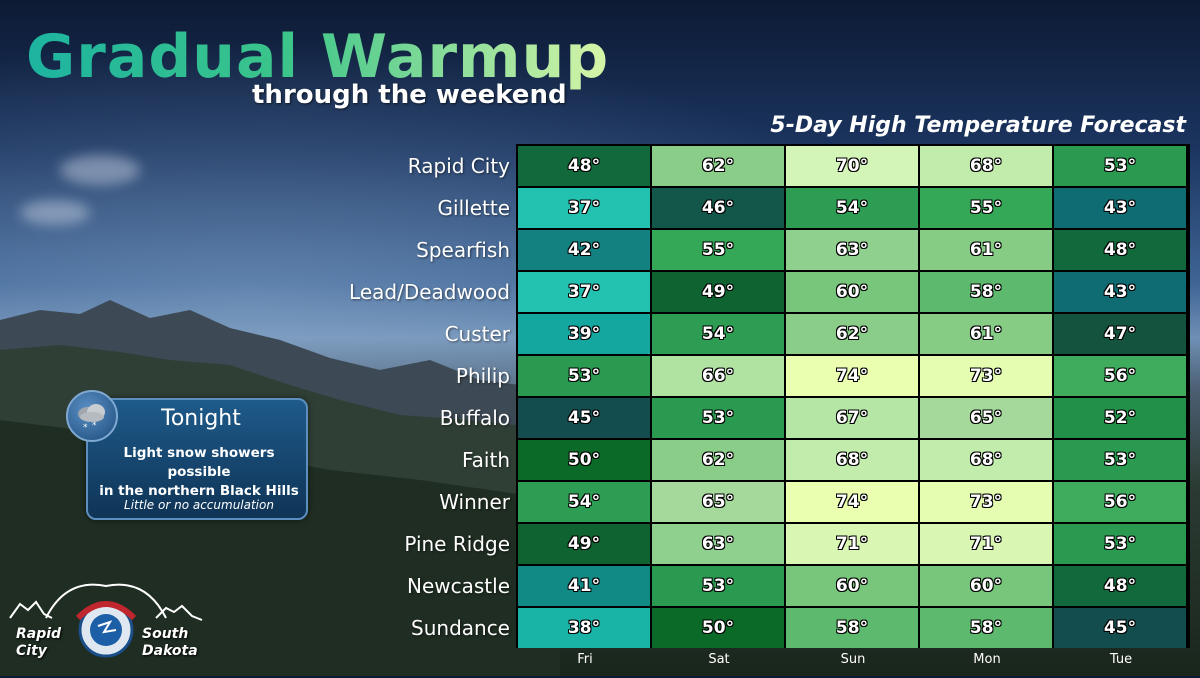 The width and height of the screenshot is (1200, 678). Describe the element at coordinates (318, 57) in the screenshot. I see `page-title: Gradual Warmup` at that location.